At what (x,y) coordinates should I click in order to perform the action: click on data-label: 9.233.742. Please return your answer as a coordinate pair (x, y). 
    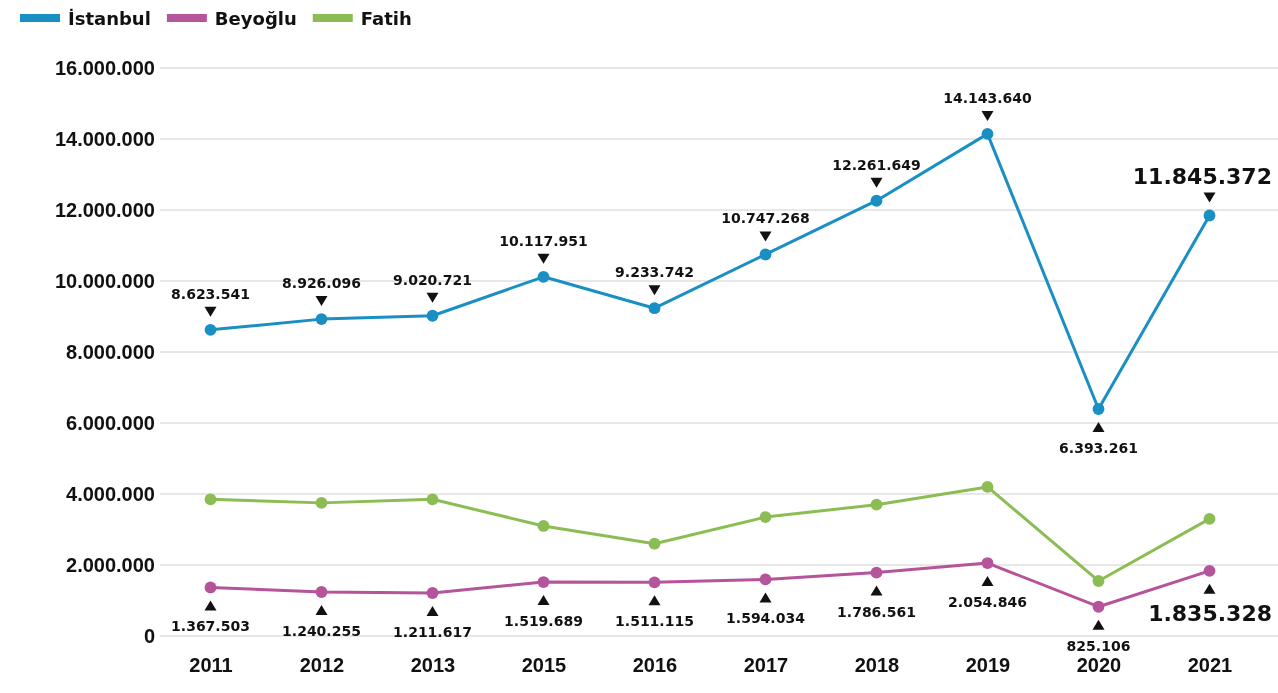
    Looking at the image, I should click on (654, 272).